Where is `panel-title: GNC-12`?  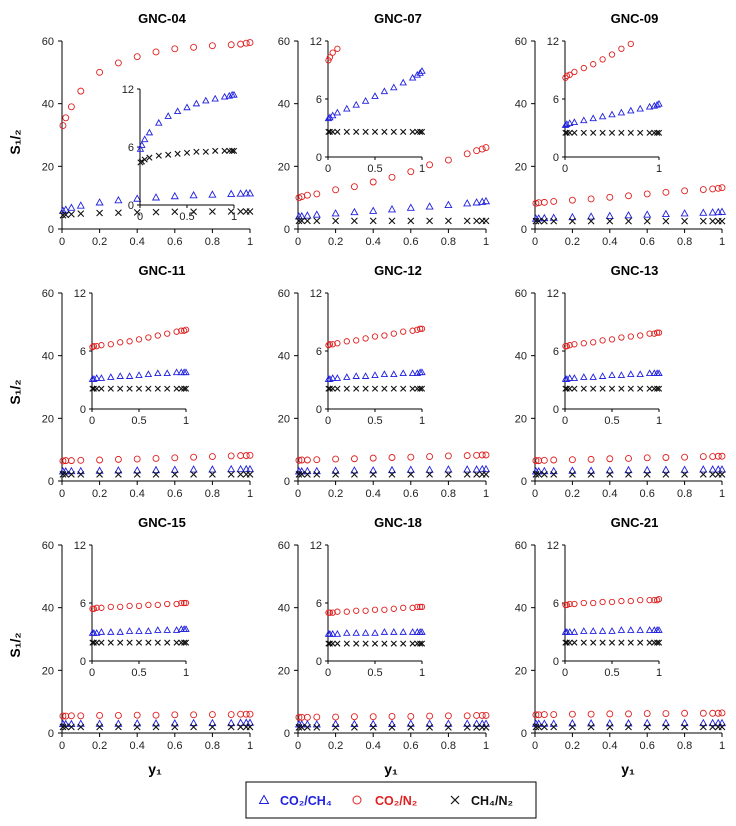
panel-title: GNC-12 is located at coordinates (398, 270).